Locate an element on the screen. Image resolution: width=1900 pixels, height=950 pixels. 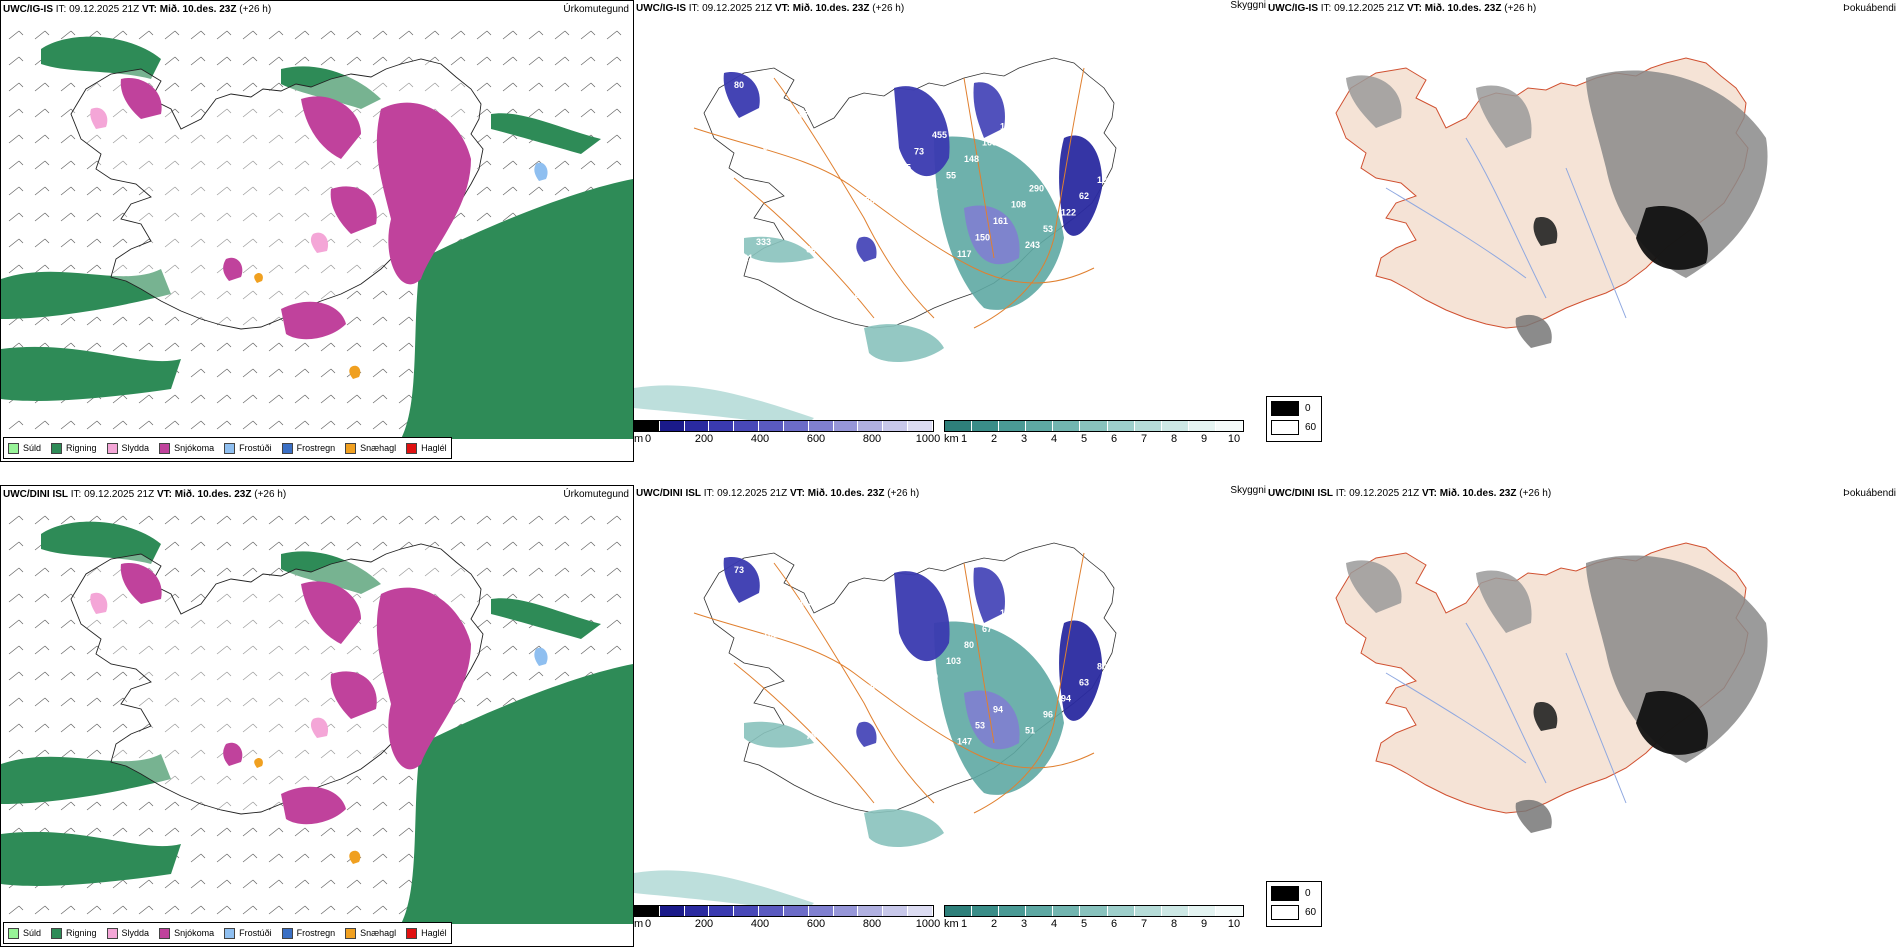
colorbar-tick-label: 9 is located at coordinates (1204, 924).